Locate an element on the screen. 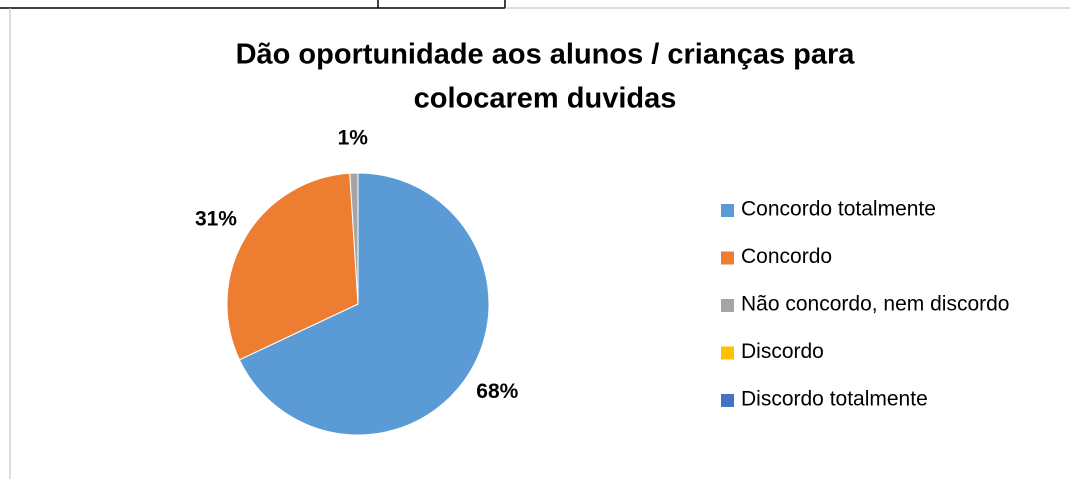  data-label: 31% is located at coordinates (216, 219).